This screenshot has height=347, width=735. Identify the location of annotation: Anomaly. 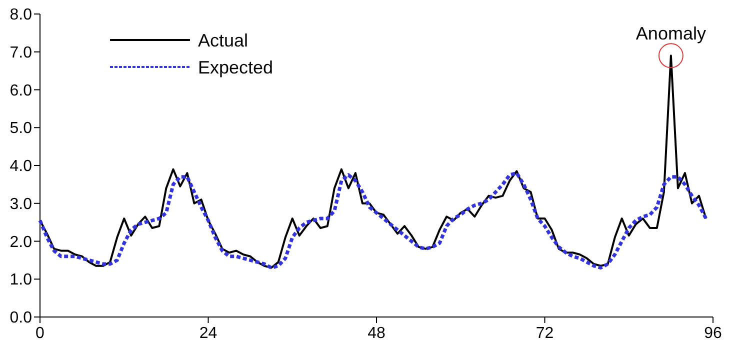
(671, 34).